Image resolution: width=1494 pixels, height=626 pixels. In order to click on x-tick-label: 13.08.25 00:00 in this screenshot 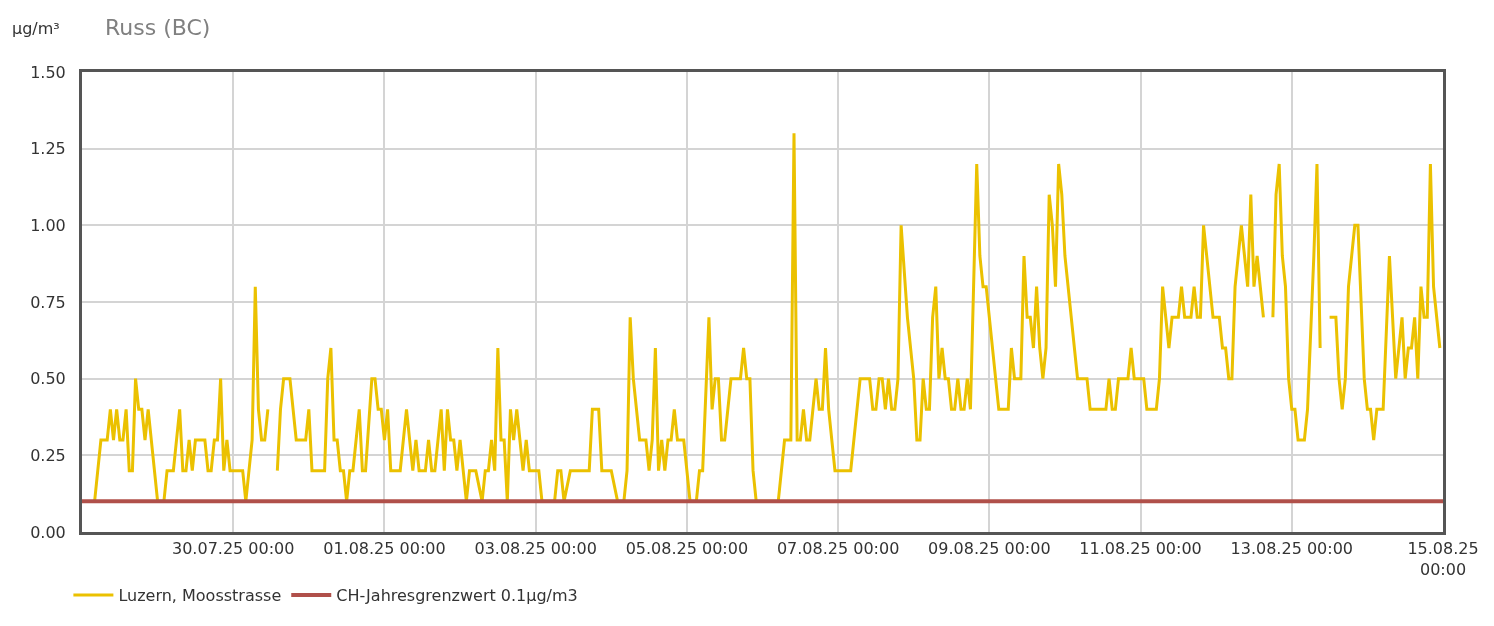, I will do `click(1292, 549)`.